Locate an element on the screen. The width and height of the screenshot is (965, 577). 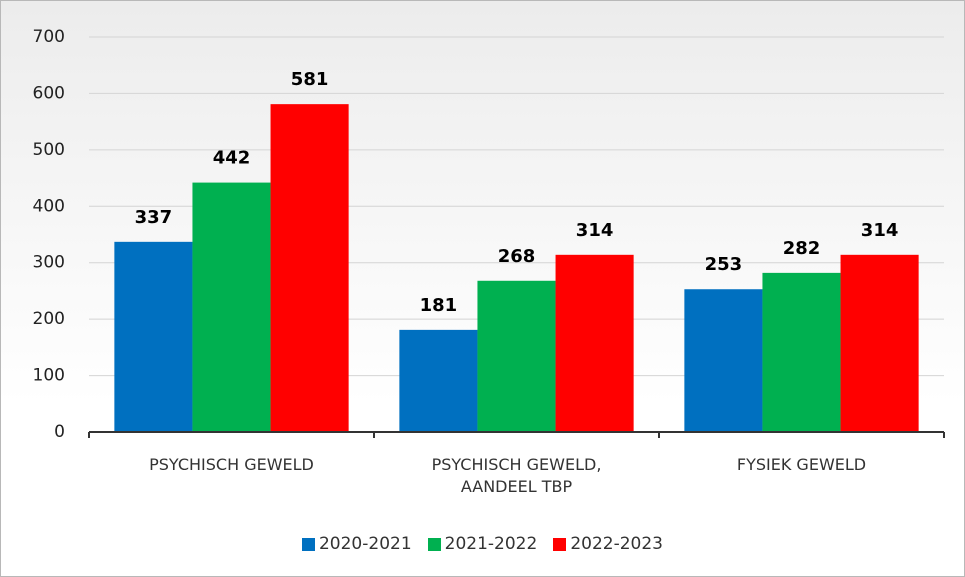
legend-label: 2022-2023 is located at coordinates (616, 544).